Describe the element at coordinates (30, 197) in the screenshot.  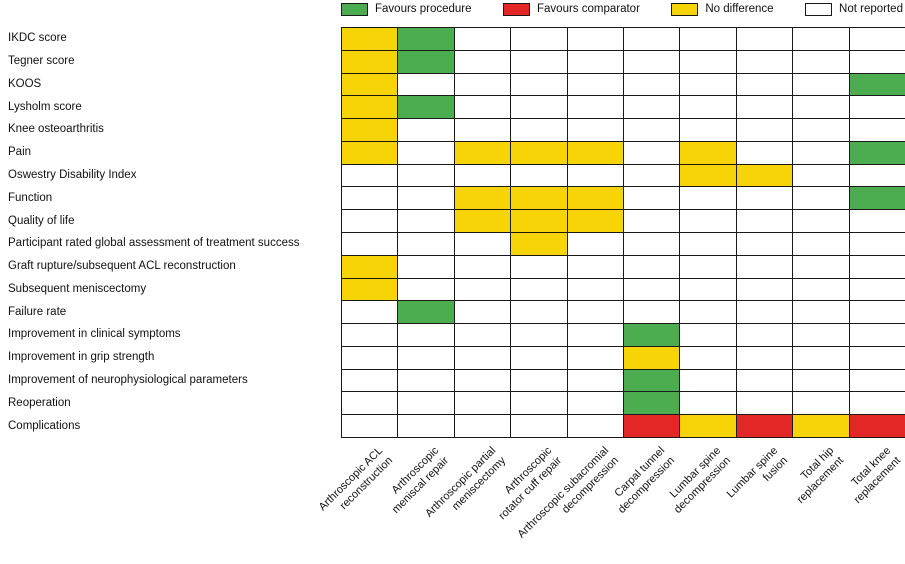
I see `row-label: Function` at that location.